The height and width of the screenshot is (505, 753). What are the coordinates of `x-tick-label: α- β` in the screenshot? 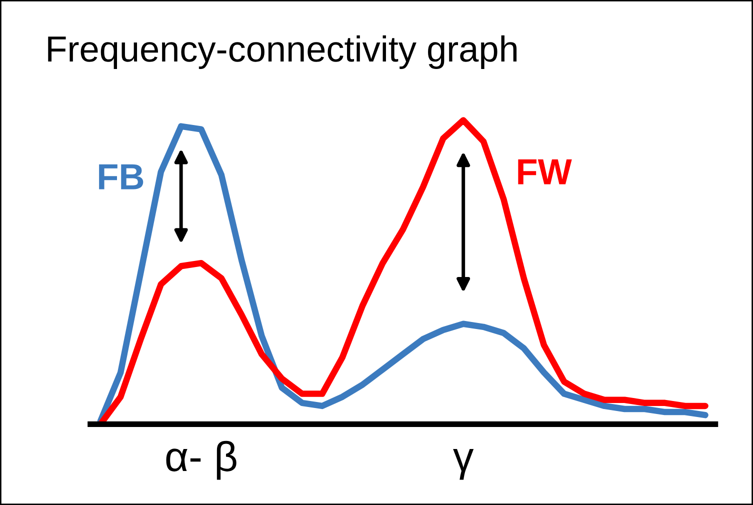 It's located at (201, 460).